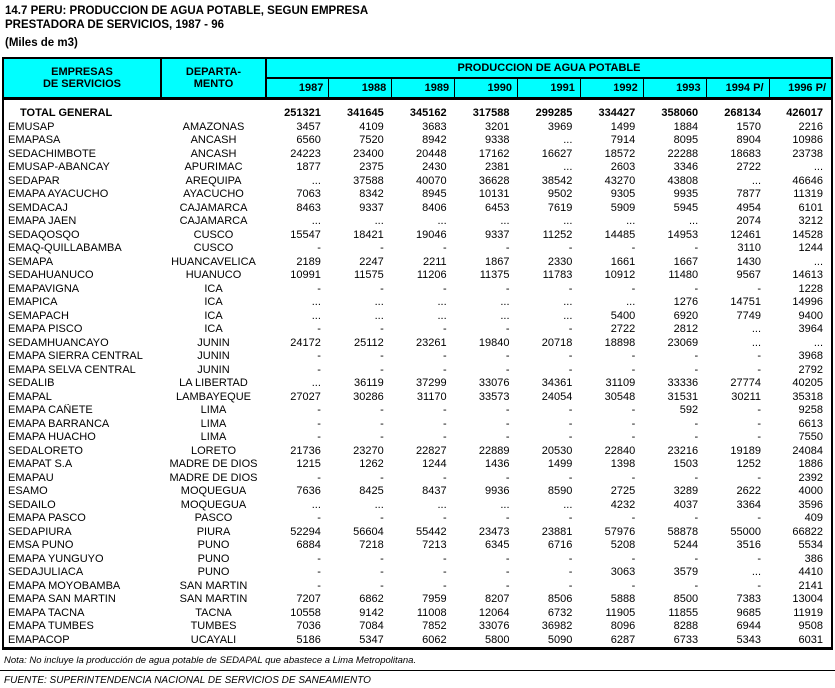  What do you see at coordinates (497, 599) in the screenshot?
I see `value-cell: 8207` at bounding box center [497, 599].